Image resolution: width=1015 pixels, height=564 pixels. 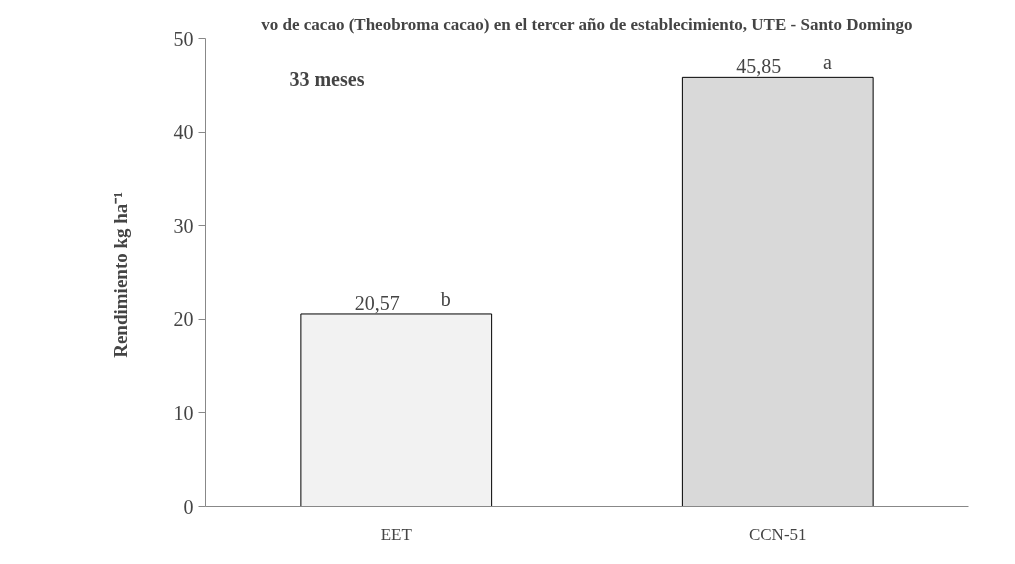 I want to click on y-tick-label: 20, so click(x=183, y=319).